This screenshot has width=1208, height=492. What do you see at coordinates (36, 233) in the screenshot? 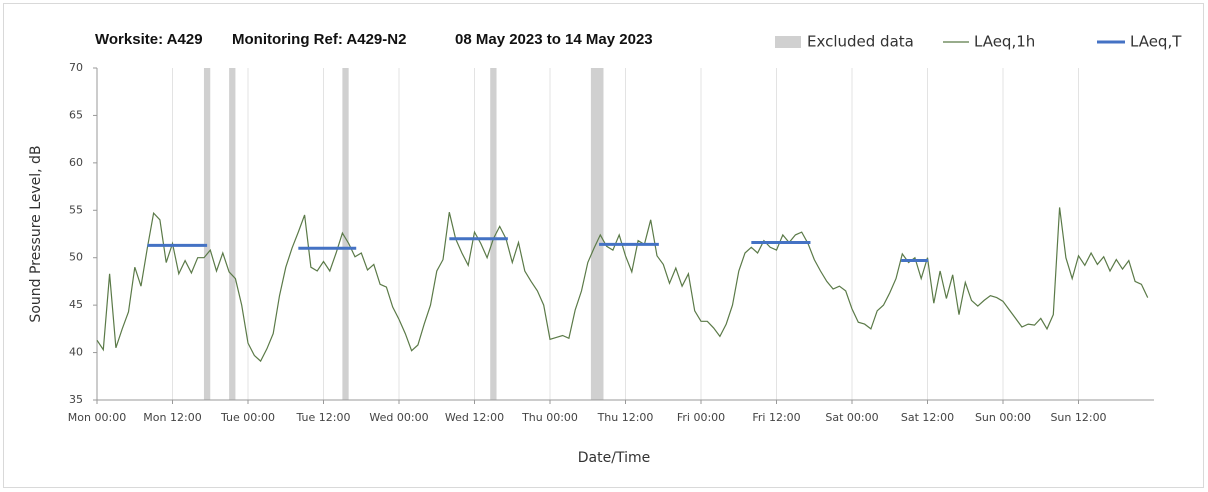
I see `y-axis-label: Sound Pressure Level, dB` at bounding box center [36, 233].